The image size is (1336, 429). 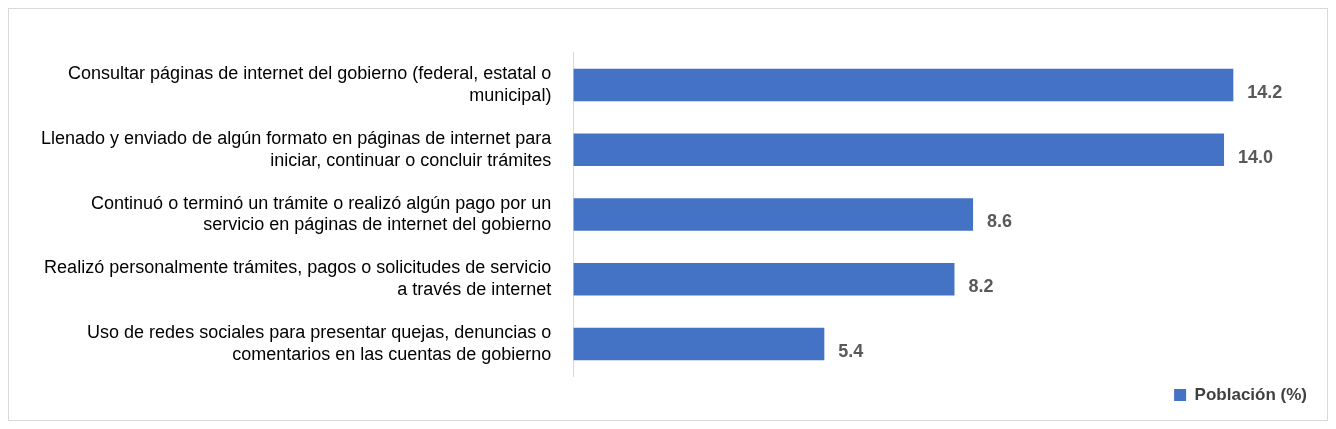 I want to click on y-tick-label: Llenado y enviado de algún formato en páginas de internet para iniciar, continuar o concluir trámites, so click(x=297, y=148).